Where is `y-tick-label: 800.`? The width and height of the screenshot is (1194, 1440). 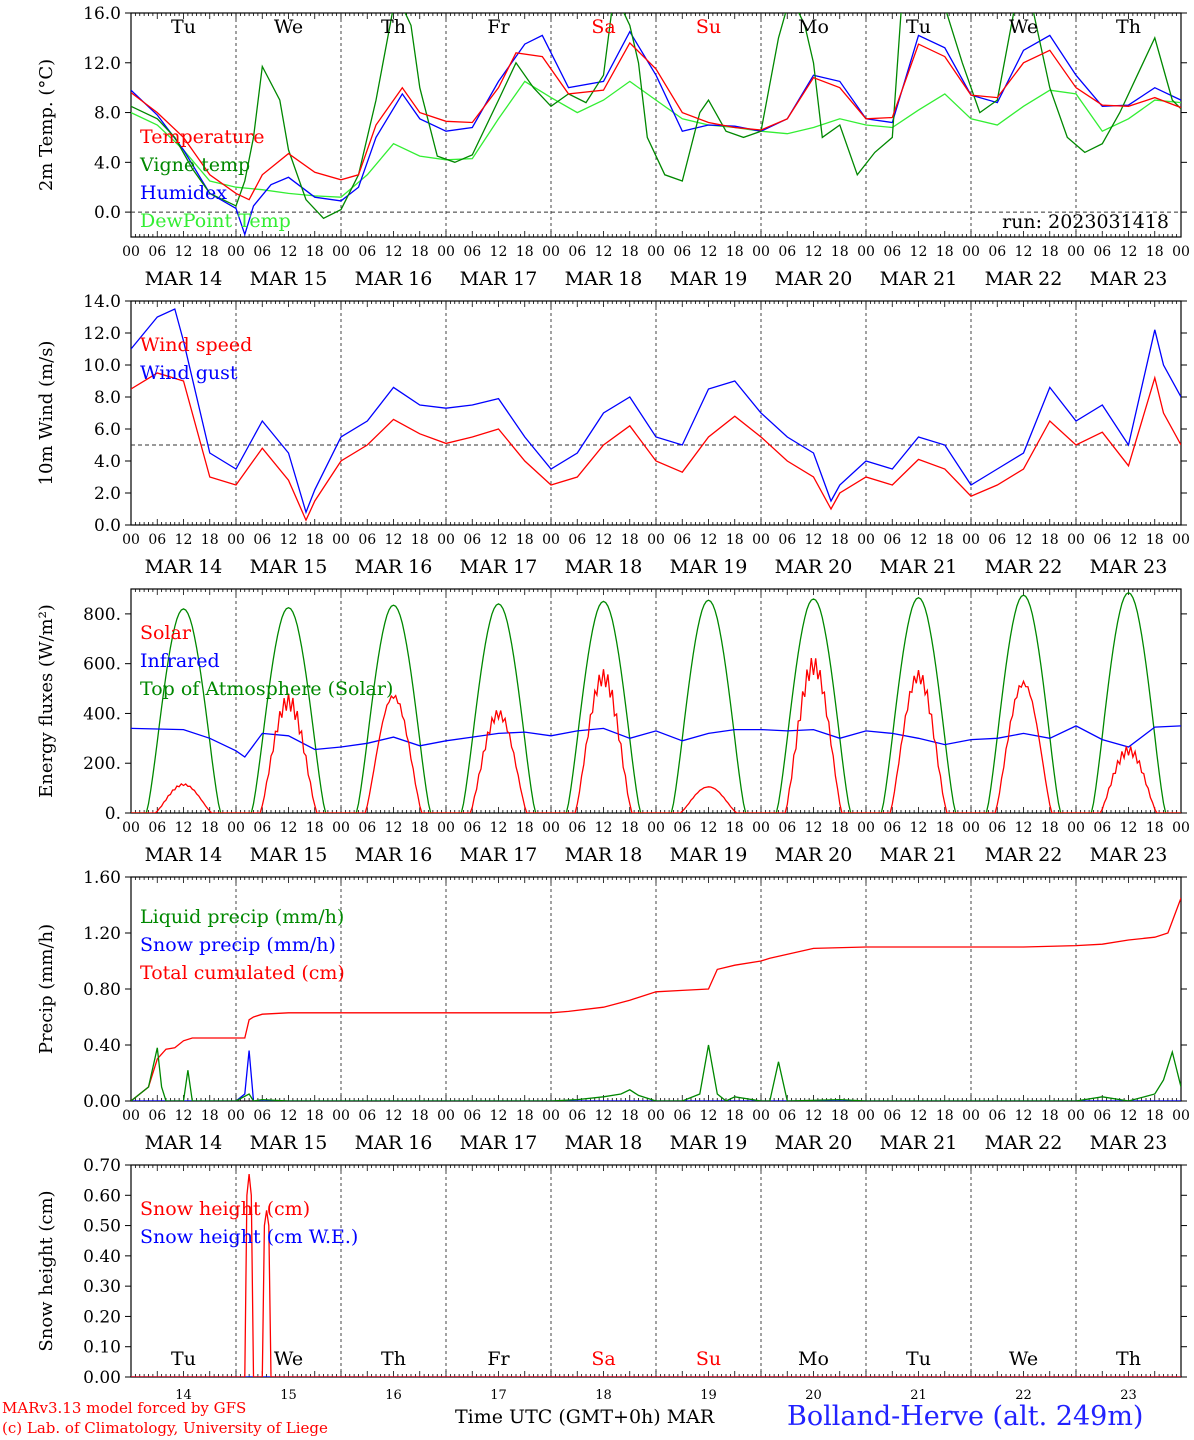
y-tick-label: 800. is located at coordinates (102, 615).